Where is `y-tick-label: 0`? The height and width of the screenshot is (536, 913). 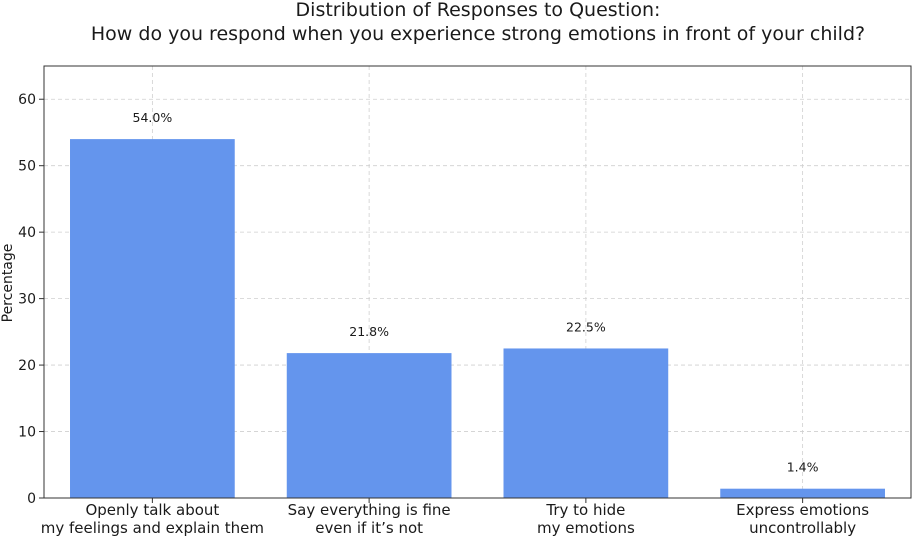
y-tick-label: 0 is located at coordinates (31, 499).